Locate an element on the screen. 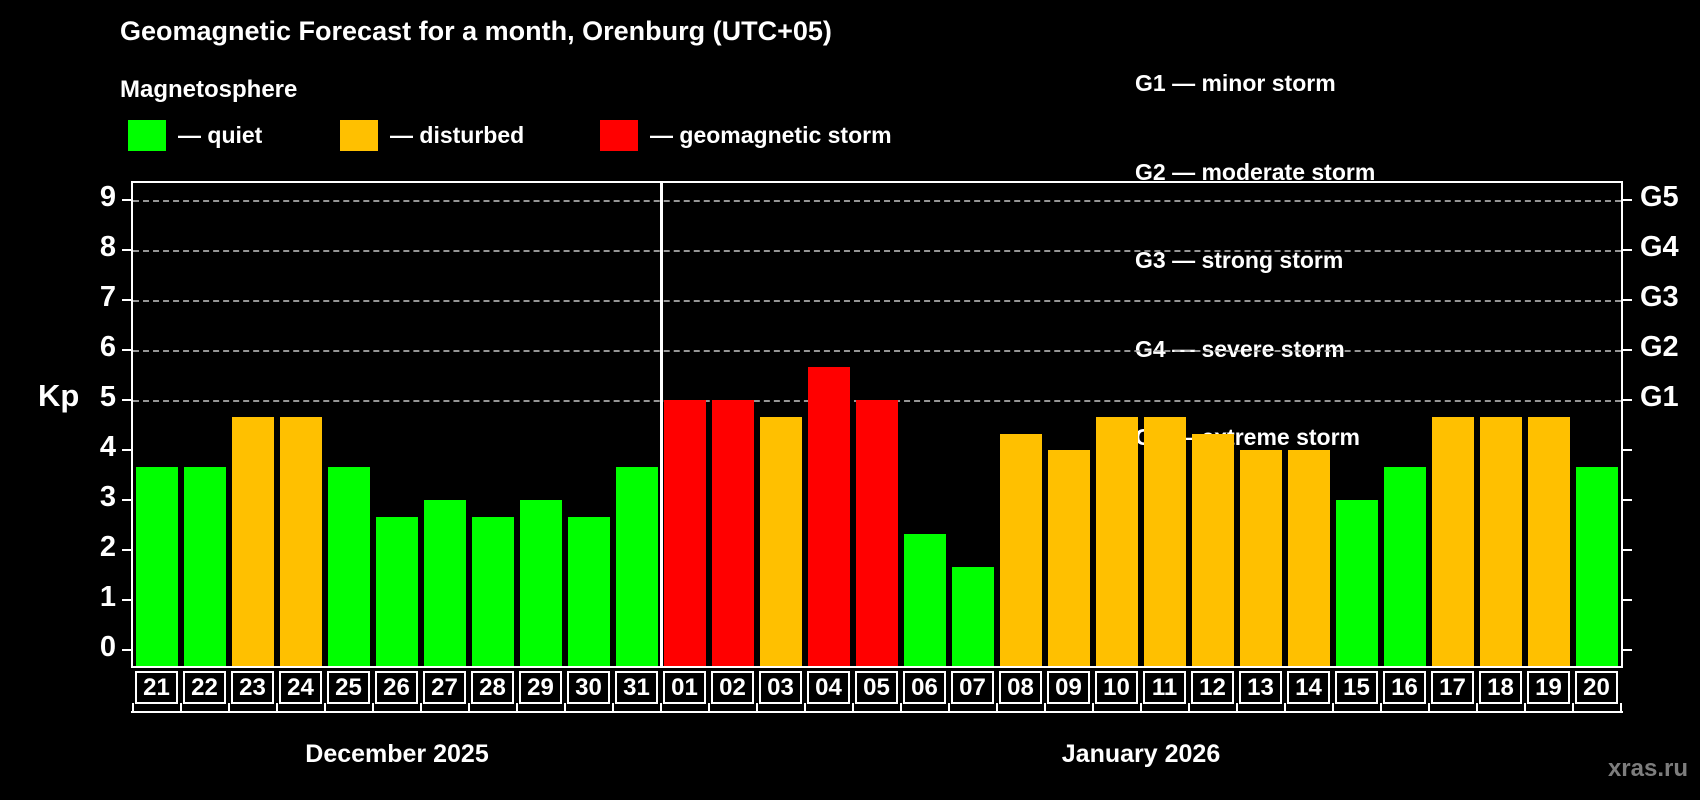 The image size is (1700, 800). y-label-kp8: 8 is located at coordinates (107, 247).